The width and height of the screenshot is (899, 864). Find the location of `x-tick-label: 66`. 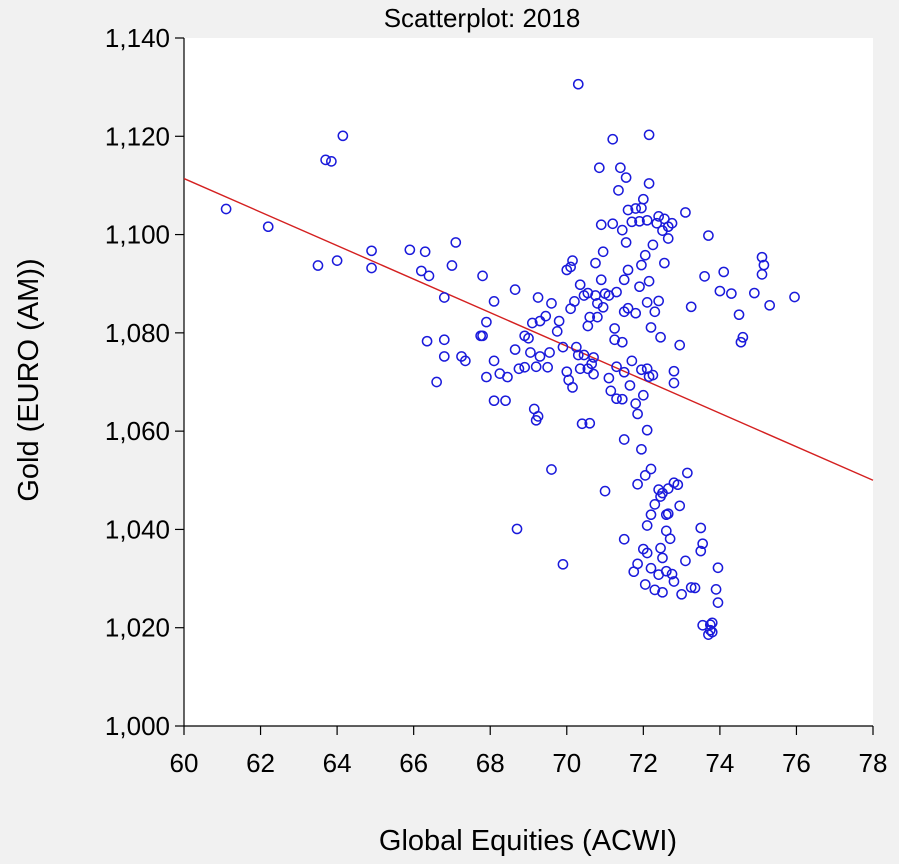

x-tick-label: 66 is located at coordinates (413, 763).